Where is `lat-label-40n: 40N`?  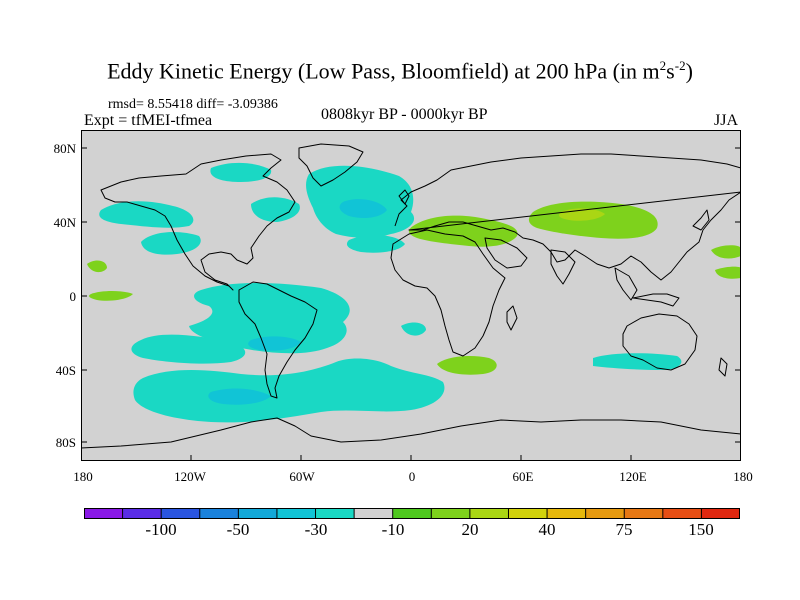 lat-label-40n: 40N is located at coordinates (64, 222).